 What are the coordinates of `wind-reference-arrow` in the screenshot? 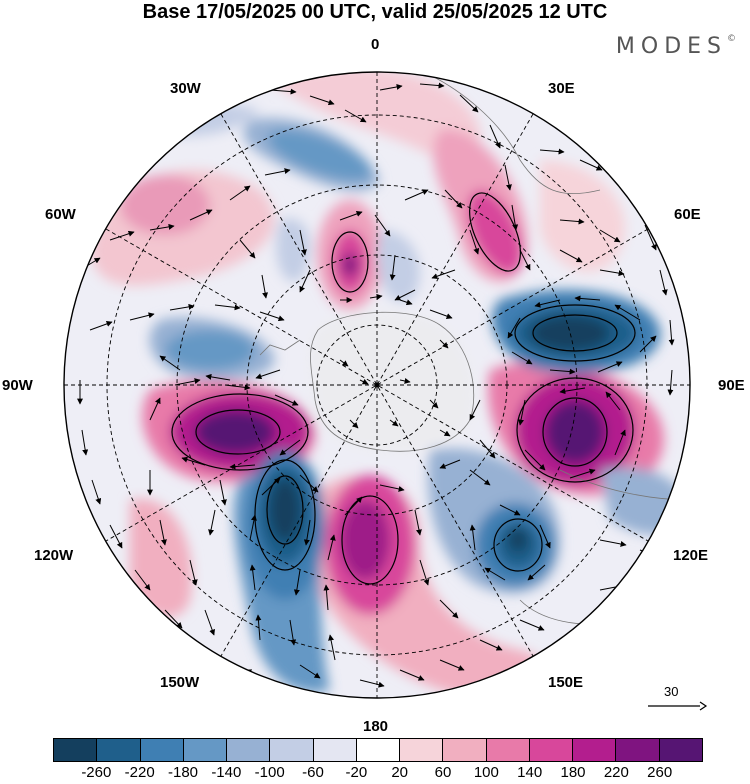 It's located at (678, 706).